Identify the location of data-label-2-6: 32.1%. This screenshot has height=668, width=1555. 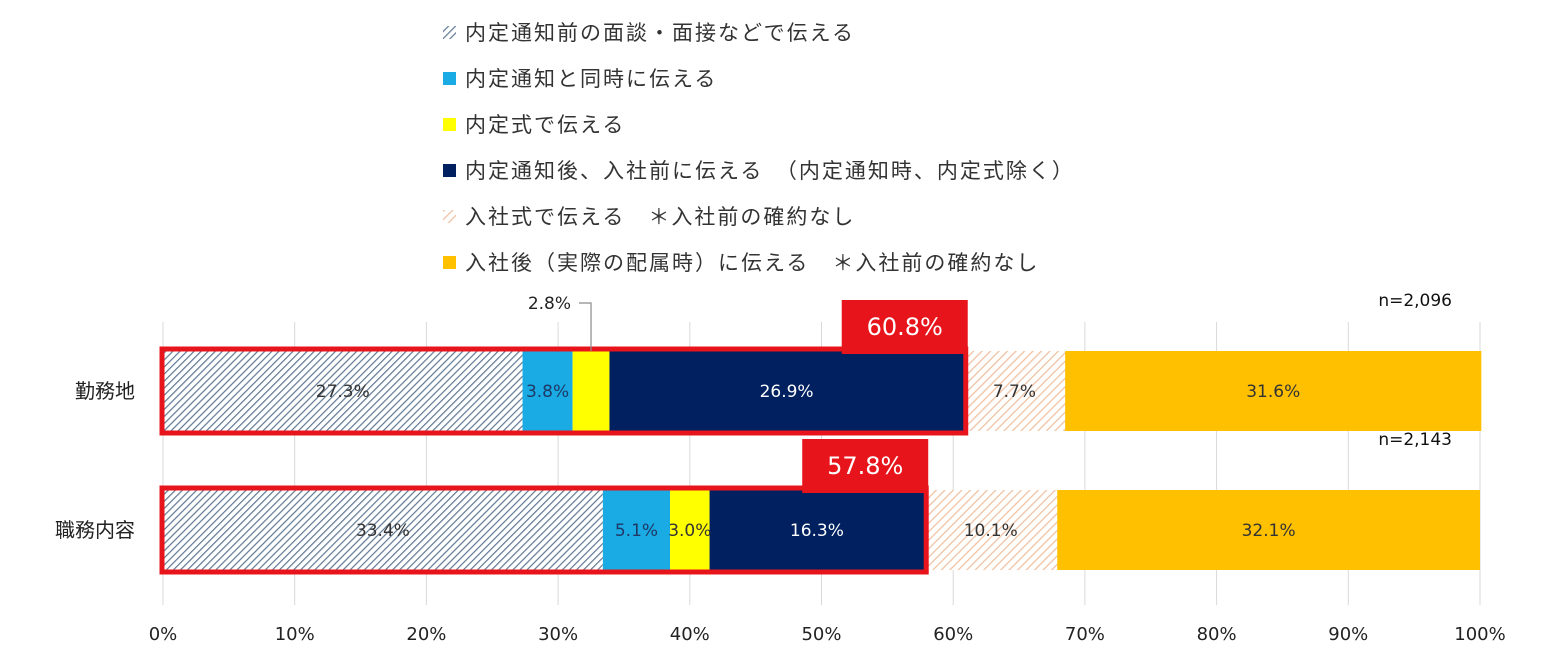
(1269, 531).